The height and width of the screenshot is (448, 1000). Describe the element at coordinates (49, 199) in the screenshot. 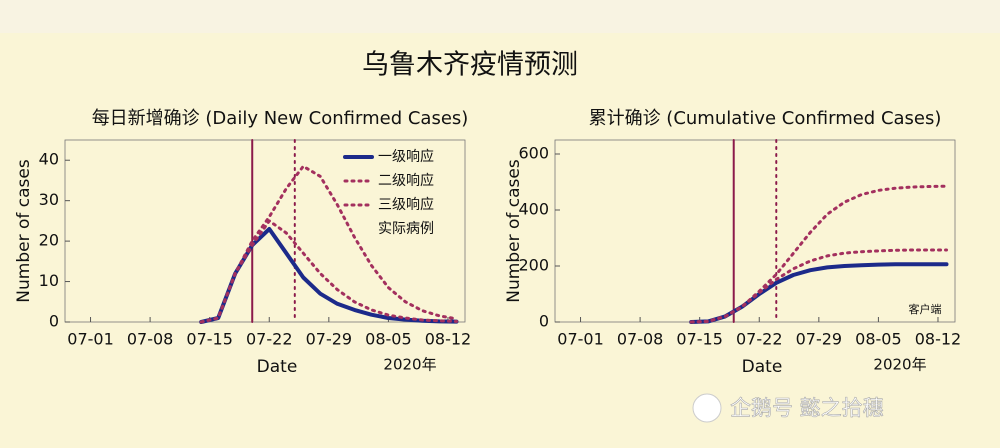

I see `y-tick-label: 30` at that location.